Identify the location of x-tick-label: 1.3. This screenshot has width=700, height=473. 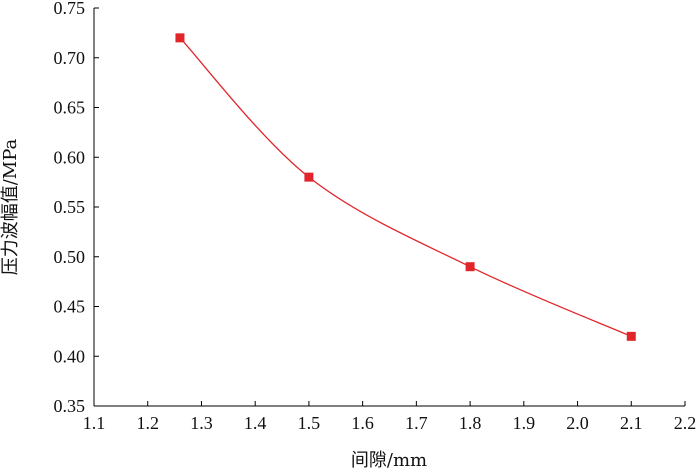
(201, 423).